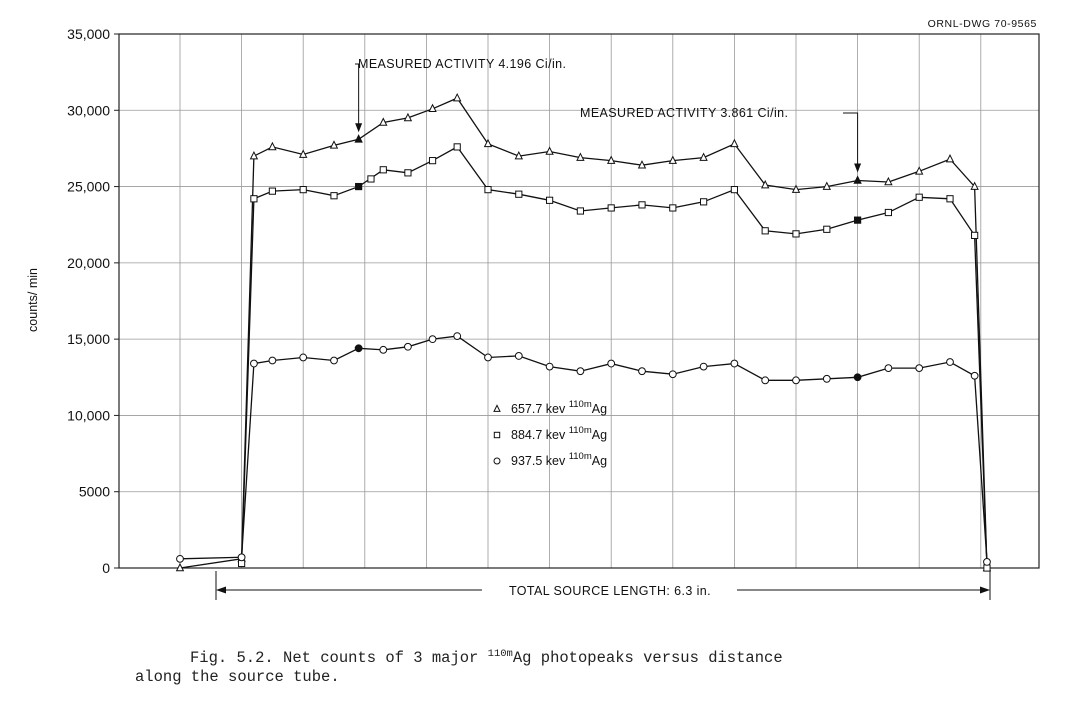  What do you see at coordinates (462, 64) in the screenshot?
I see `annotation-label-1: MEASURED ACTIVITY 4.196 Ci/in.` at bounding box center [462, 64].